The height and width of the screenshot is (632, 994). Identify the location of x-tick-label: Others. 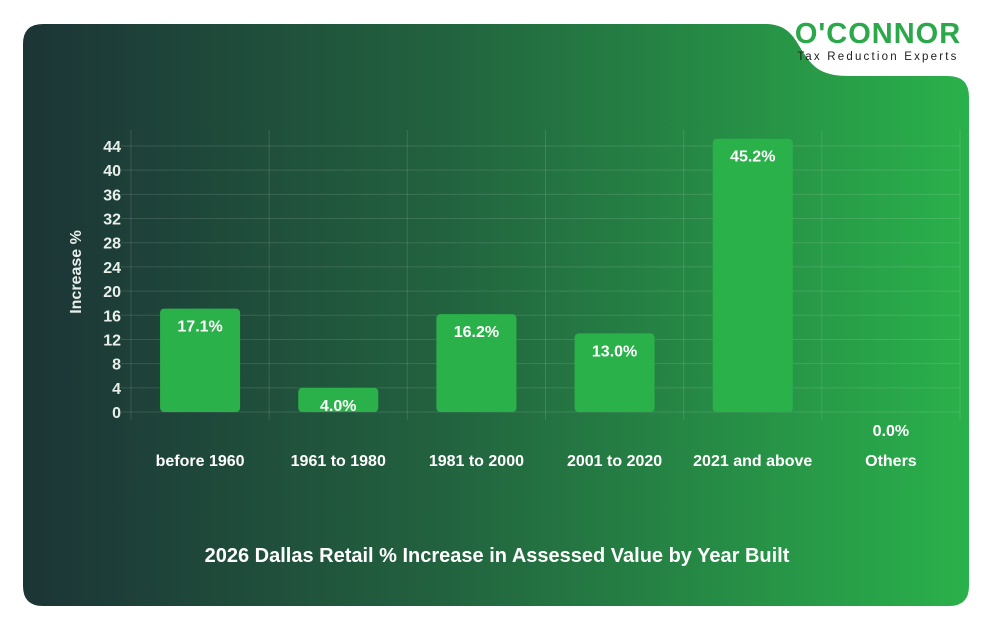
(891, 461).